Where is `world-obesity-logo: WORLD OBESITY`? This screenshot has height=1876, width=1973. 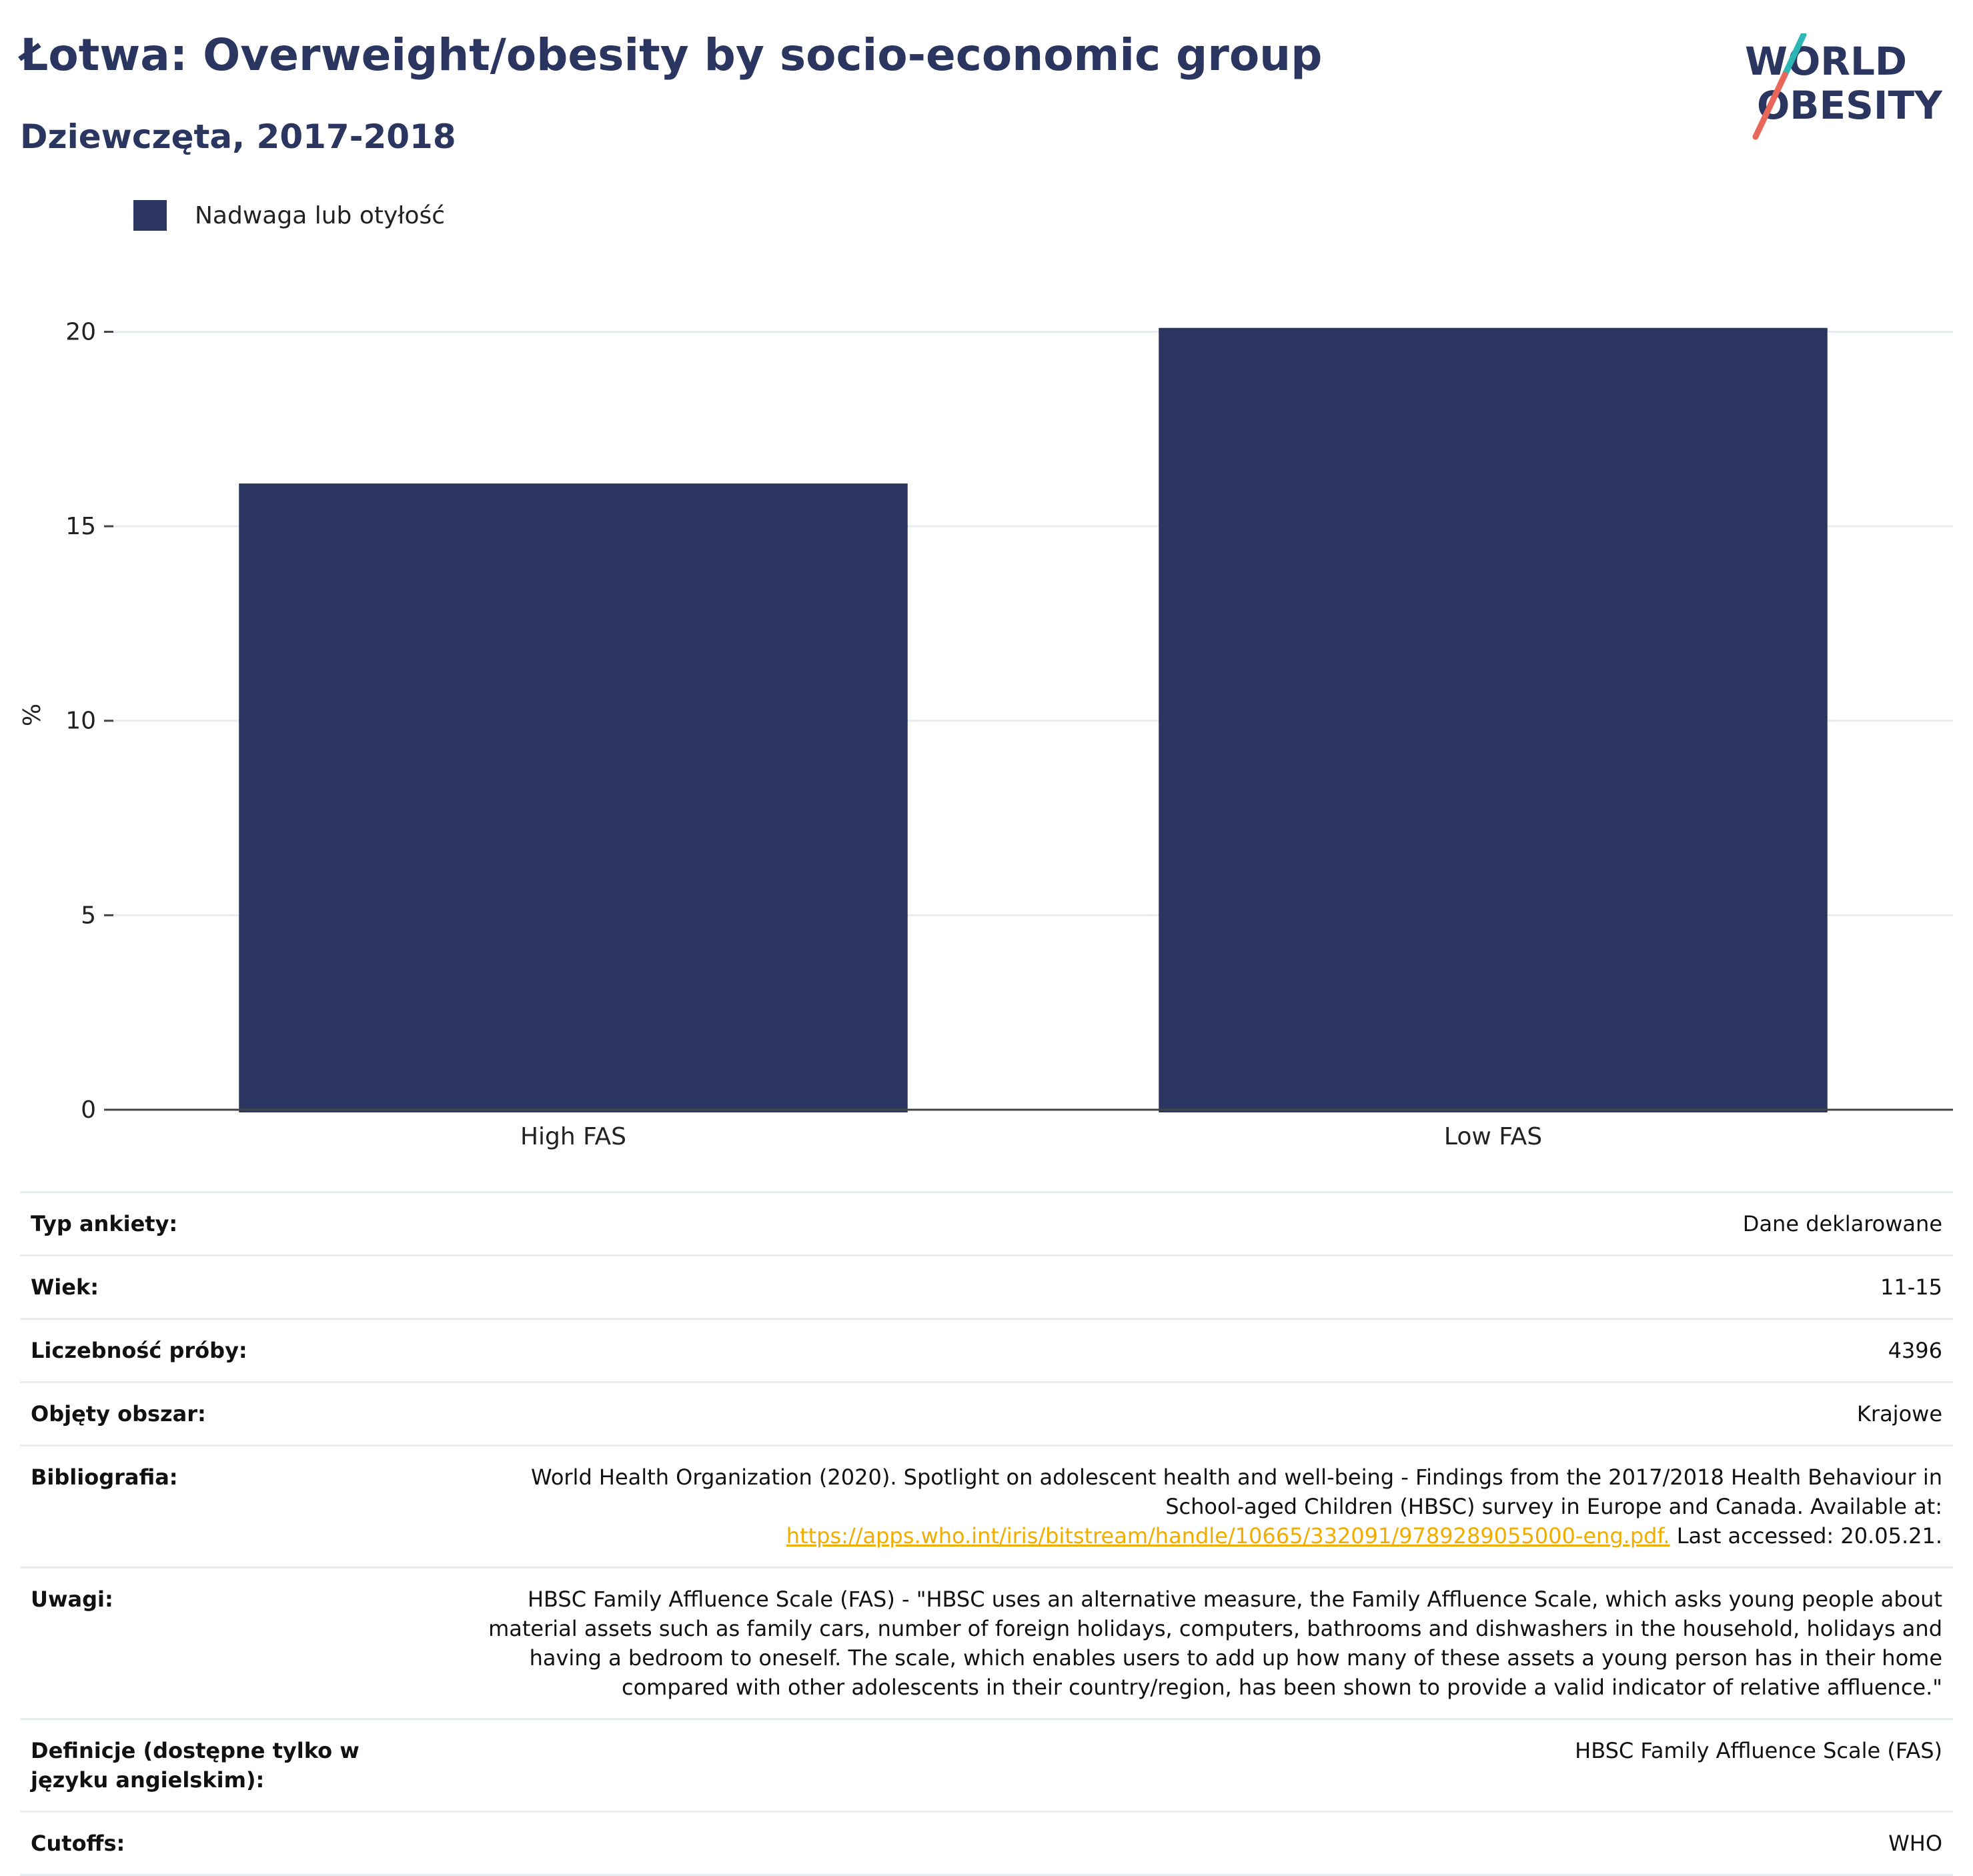 world-obesity-logo: WORLD OBESITY is located at coordinates (1844, 86).